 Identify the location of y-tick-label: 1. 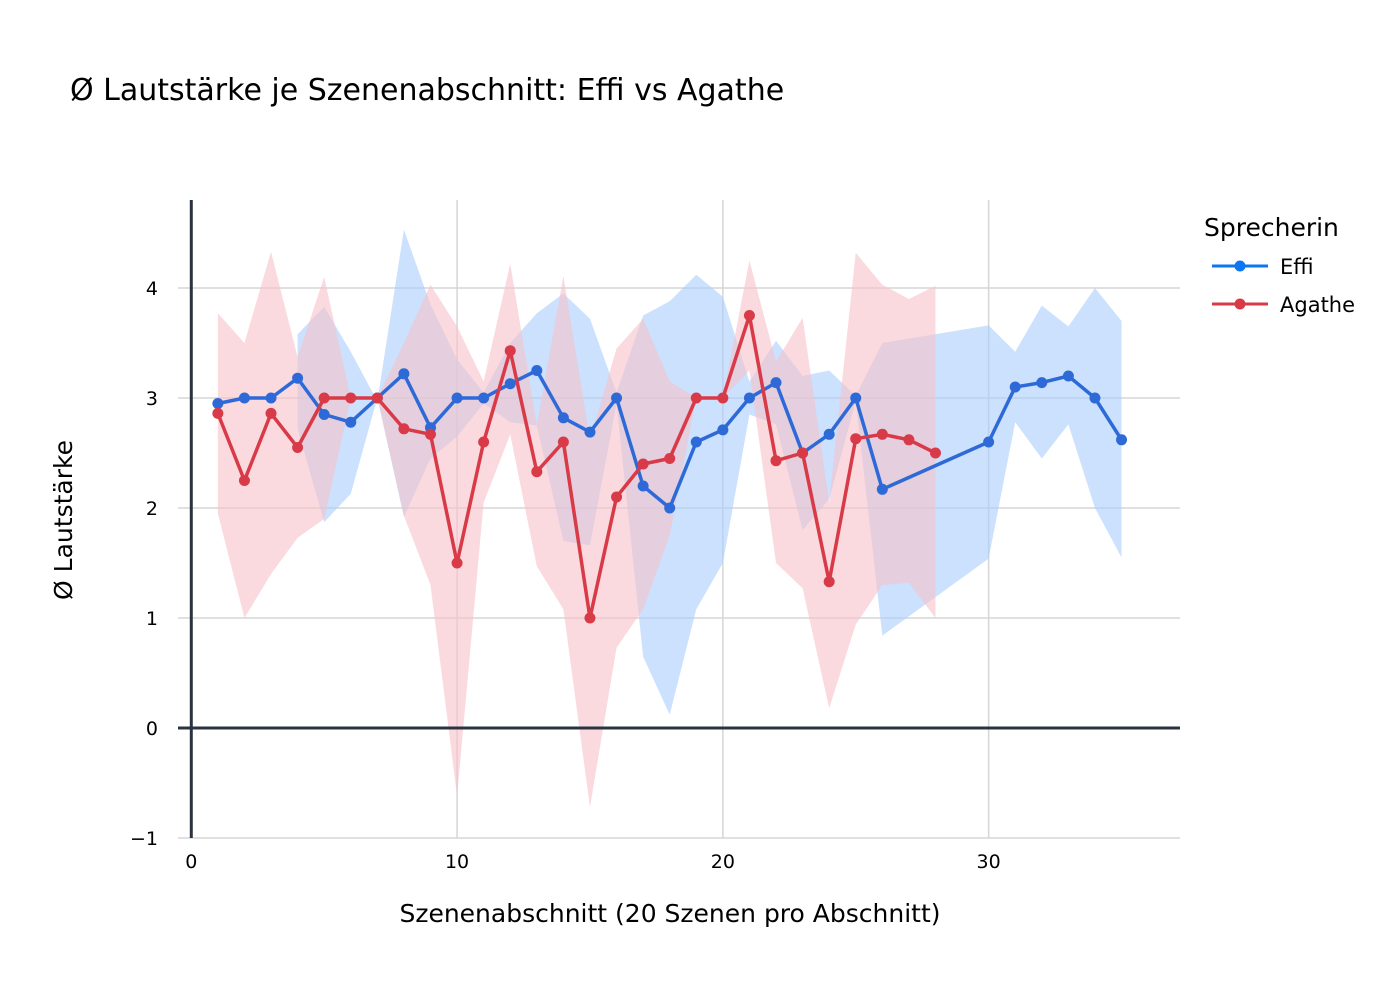
(152, 619).